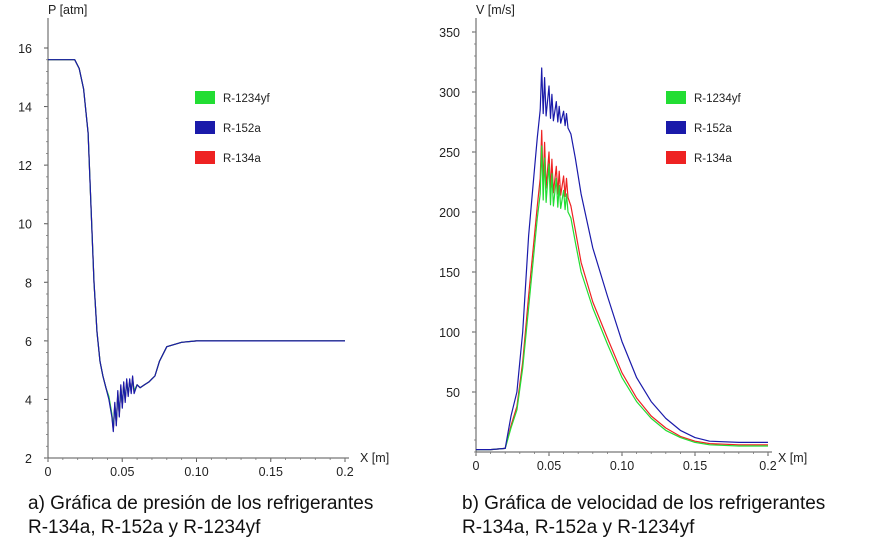  What do you see at coordinates (449, 93) in the screenshot?
I see `velocity-y-tick-label: 300` at bounding box center [449, 93].